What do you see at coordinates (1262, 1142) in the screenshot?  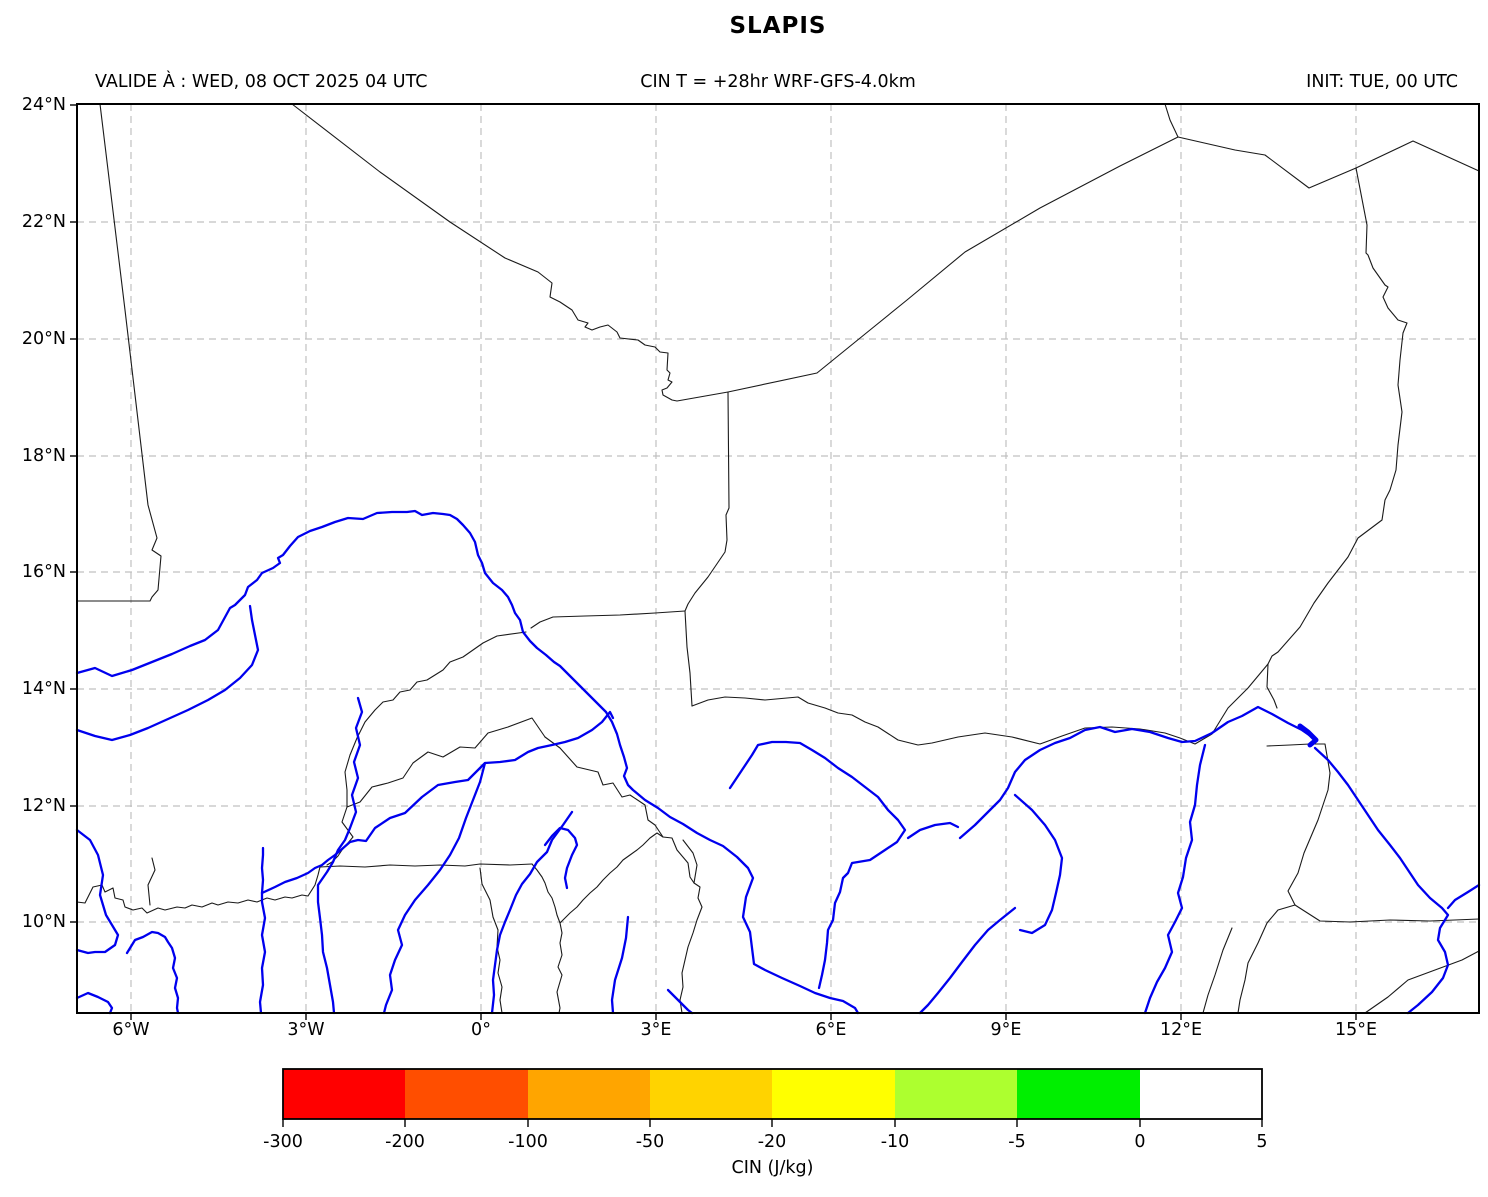 I see `colorbar-tick-label: 5` at bounding box center [1262, 1142].